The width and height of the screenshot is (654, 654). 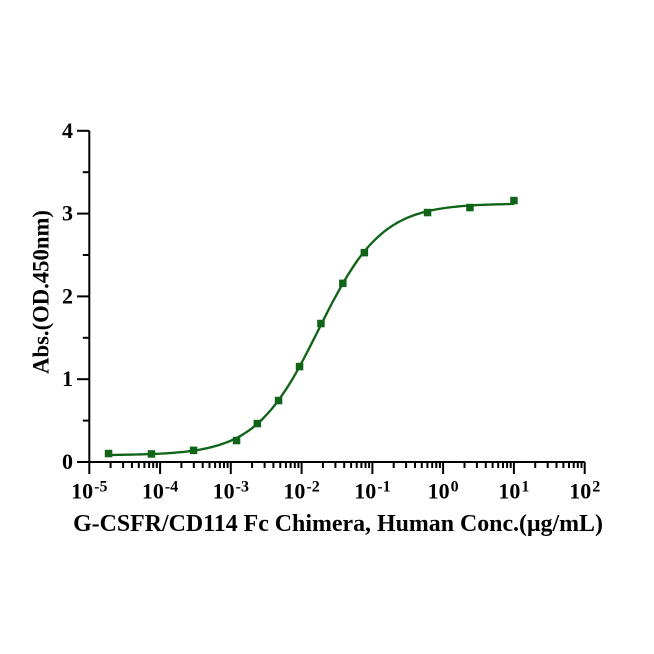 What do you see at coordinates (513, 491) in the screenshot?
I see `svg-text: 10¹` at bounding box center [513, 491].